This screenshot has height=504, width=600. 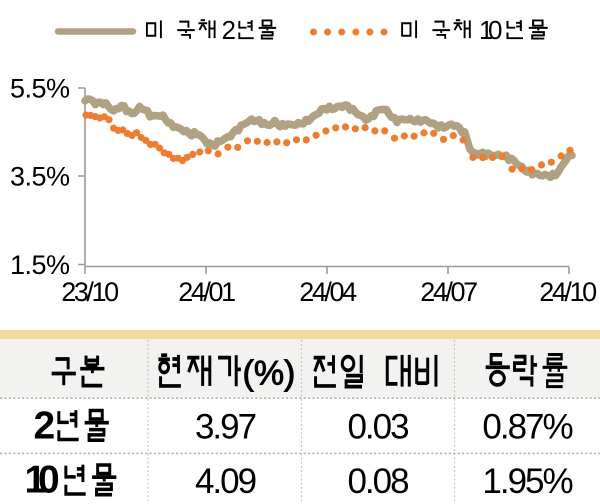 What do you see at coordinates (527, 427) in the screenshot?
I see `svg-text: 0.87%` at bounding box center [527, 427].